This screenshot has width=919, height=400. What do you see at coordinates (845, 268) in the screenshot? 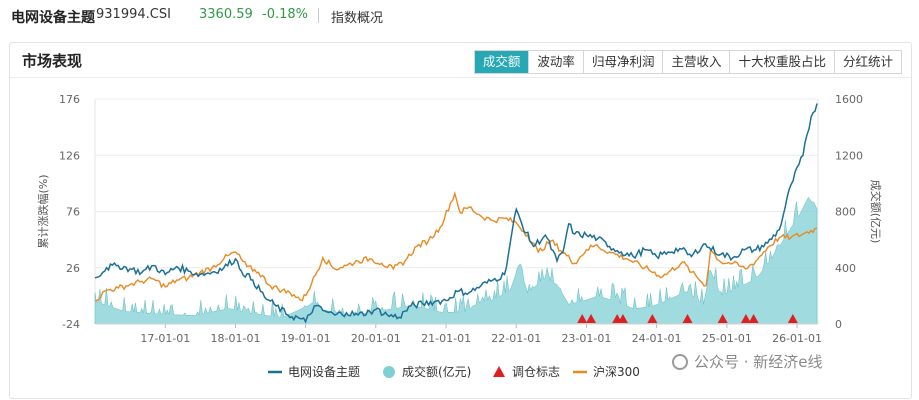
I see `y-right-tick: 400` at bounding box center [845, 268].